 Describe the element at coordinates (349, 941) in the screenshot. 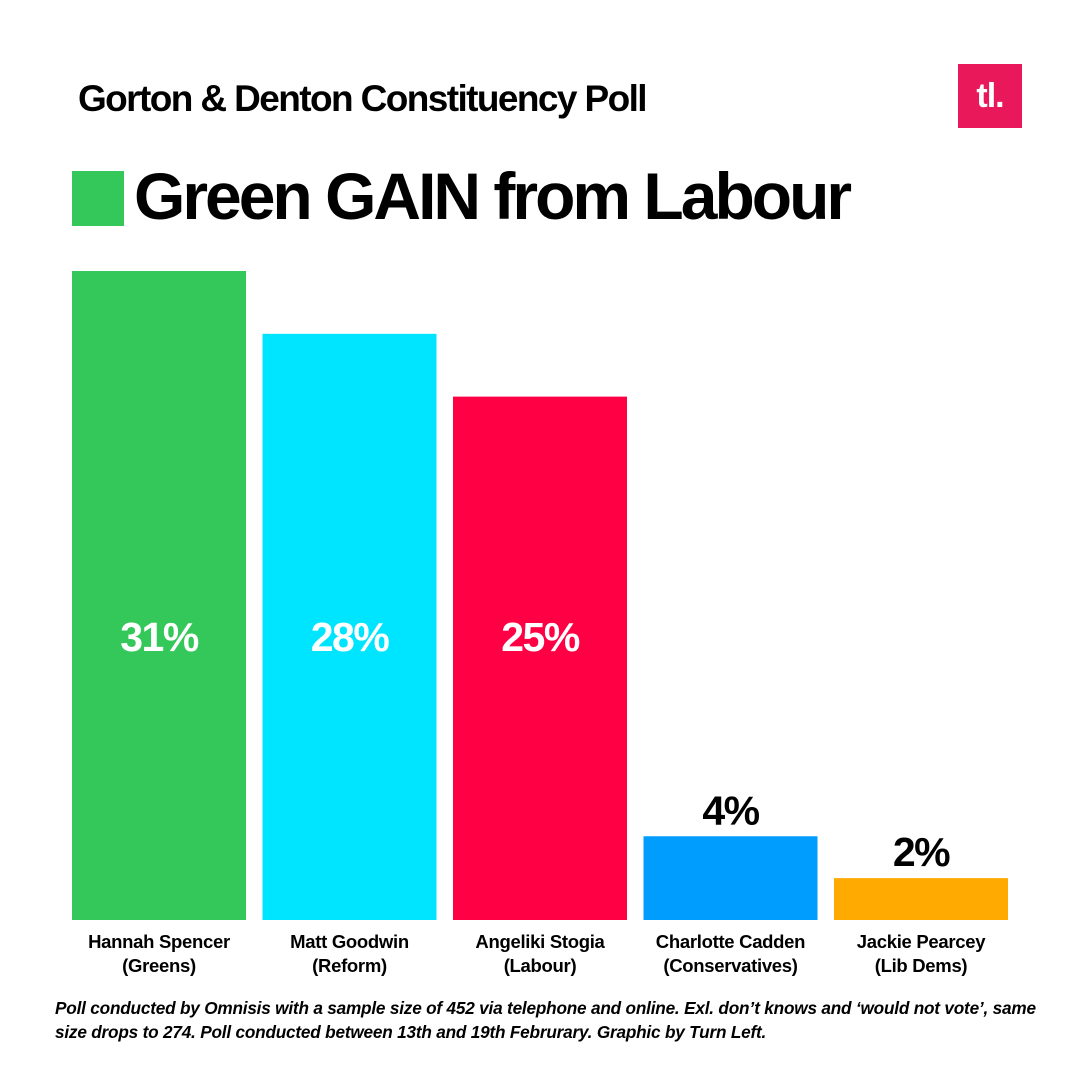

I see `candidate-name-2: Matt Goodwin` at that location.